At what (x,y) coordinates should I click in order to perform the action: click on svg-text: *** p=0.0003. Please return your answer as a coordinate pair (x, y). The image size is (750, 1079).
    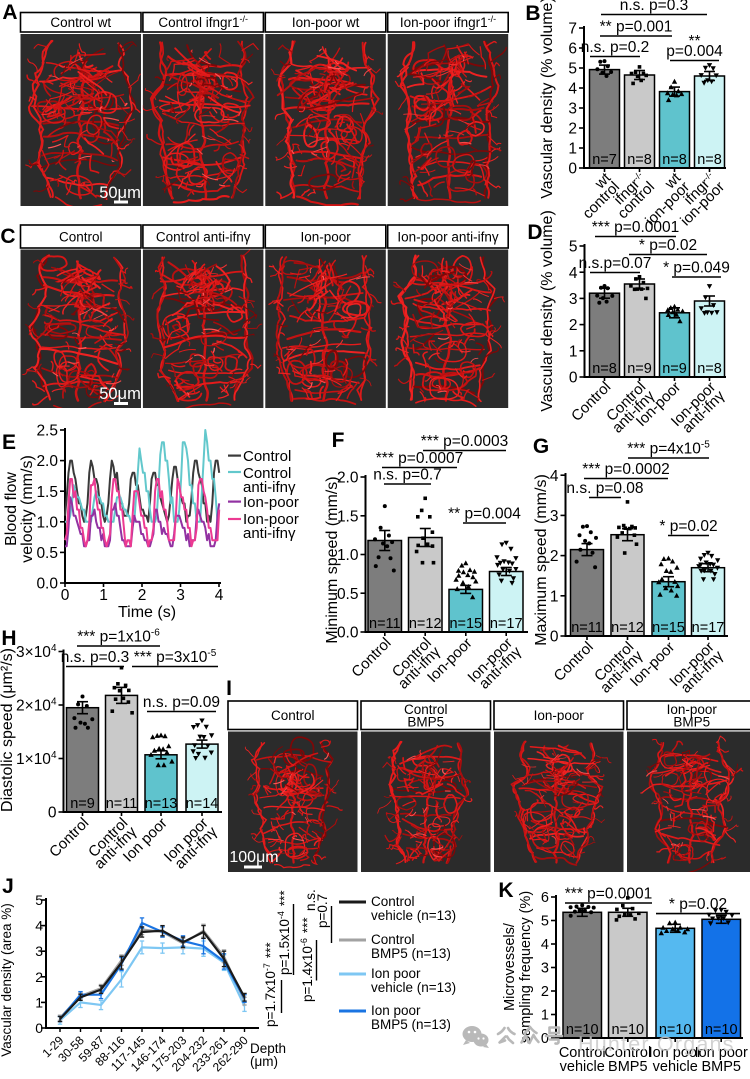
    Looking at the image, I should click on (464, 441).